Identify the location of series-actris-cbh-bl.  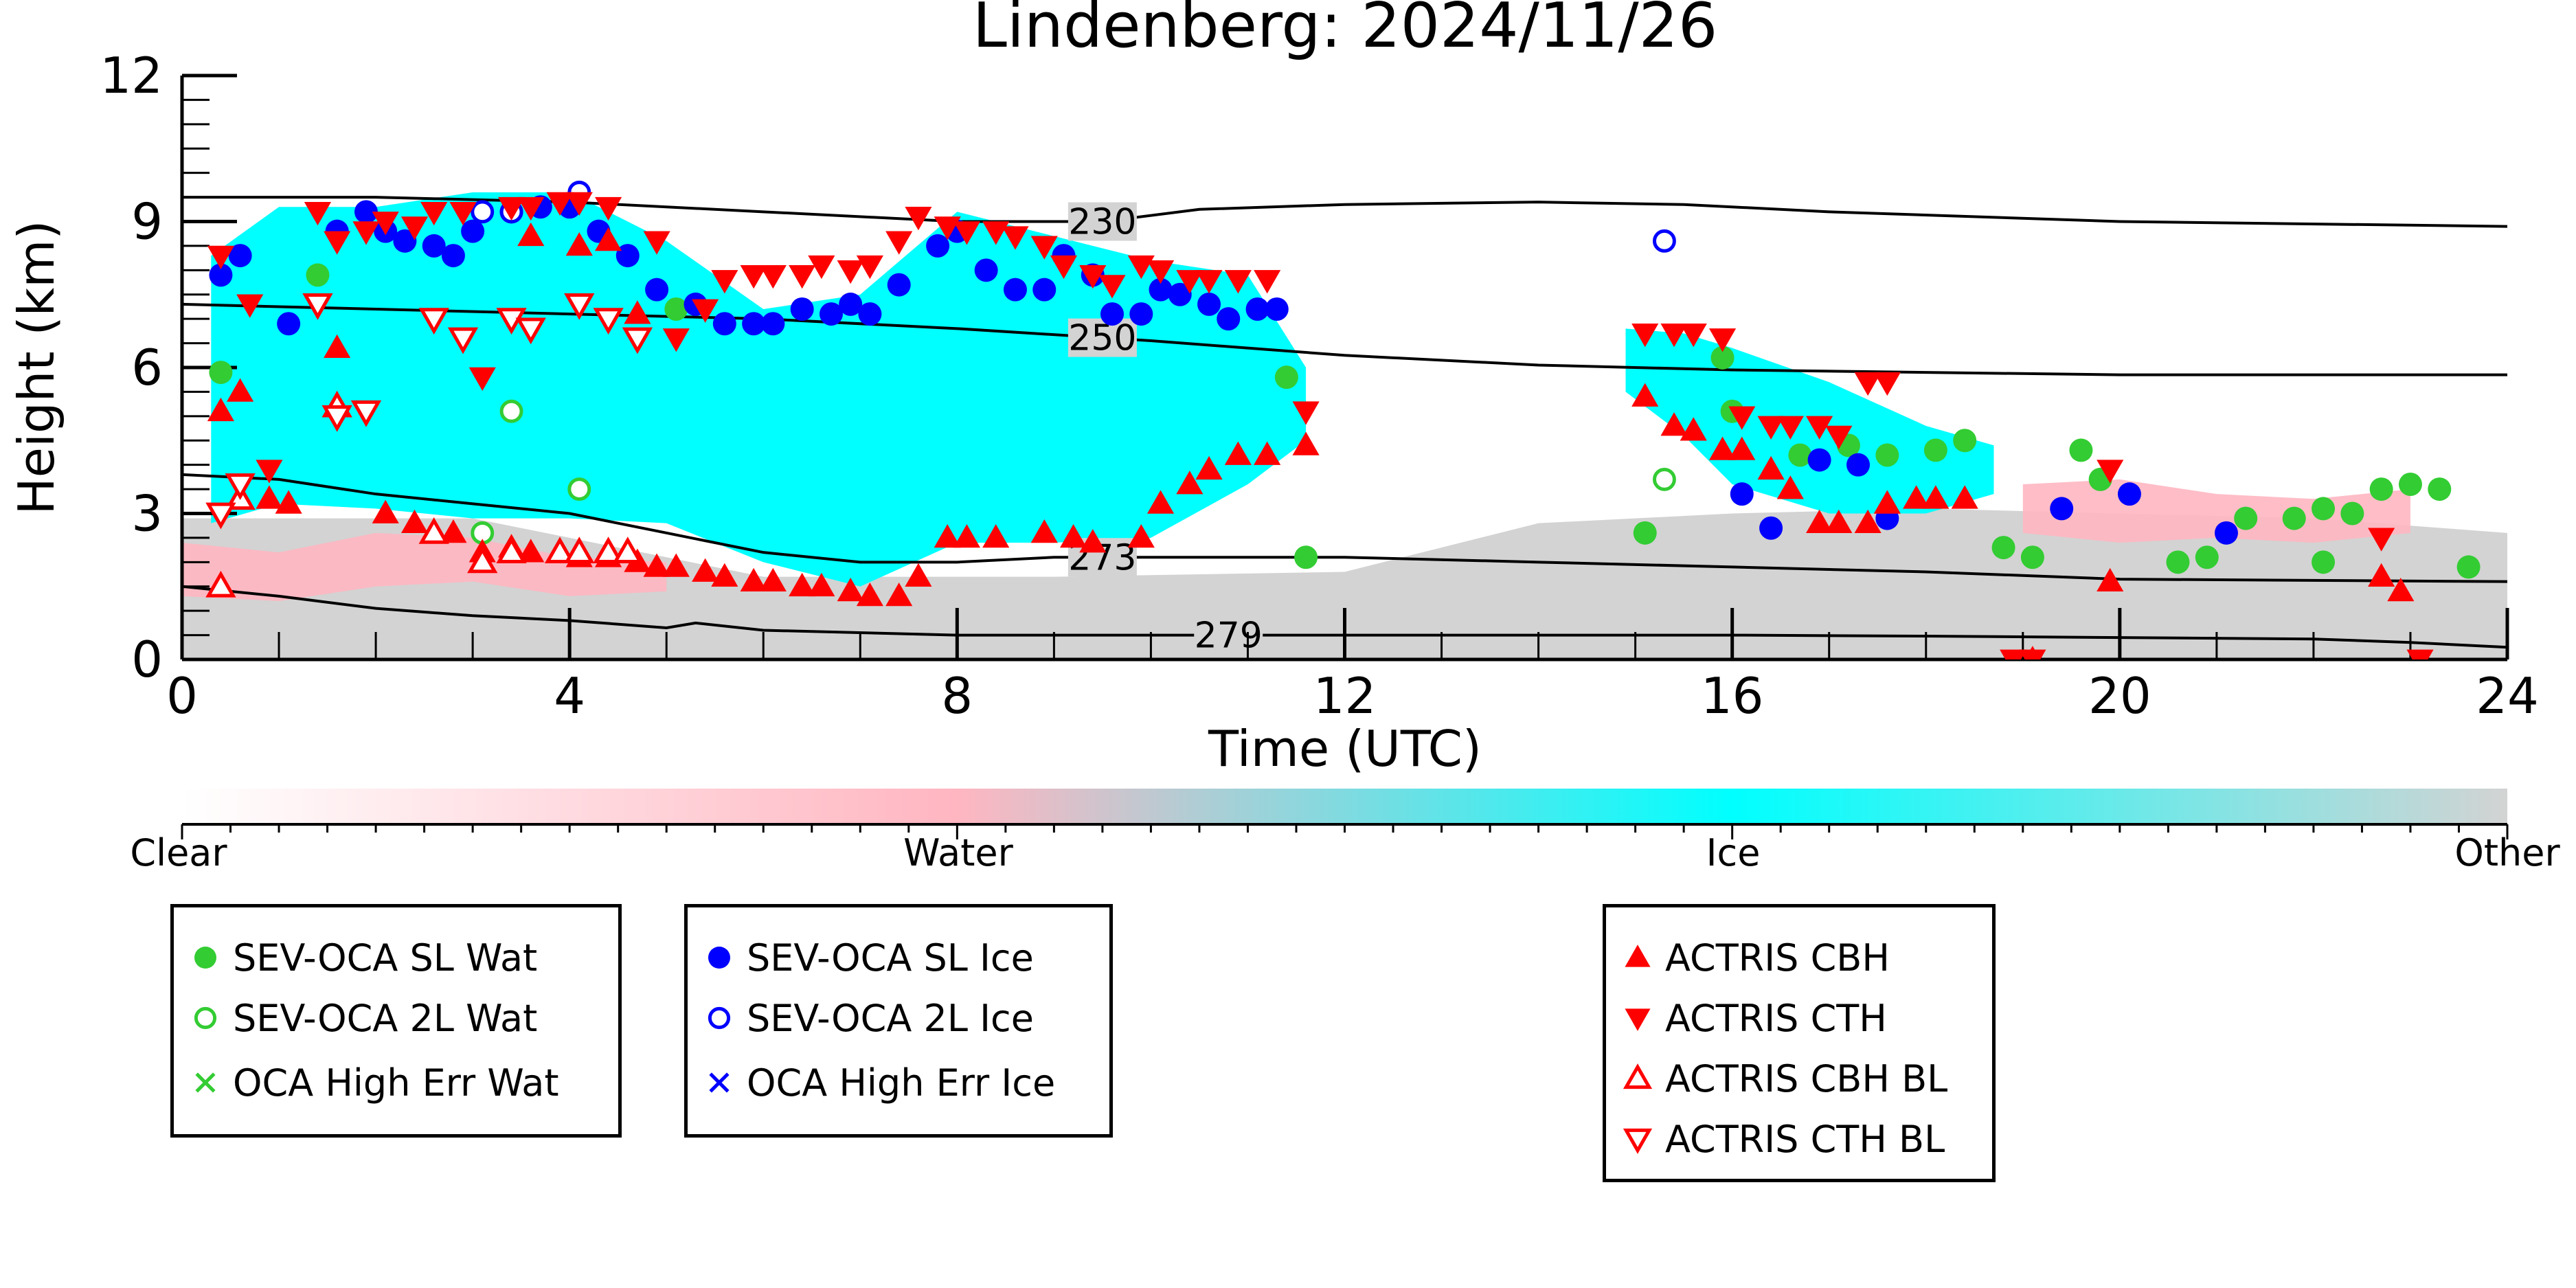
(424, 494).